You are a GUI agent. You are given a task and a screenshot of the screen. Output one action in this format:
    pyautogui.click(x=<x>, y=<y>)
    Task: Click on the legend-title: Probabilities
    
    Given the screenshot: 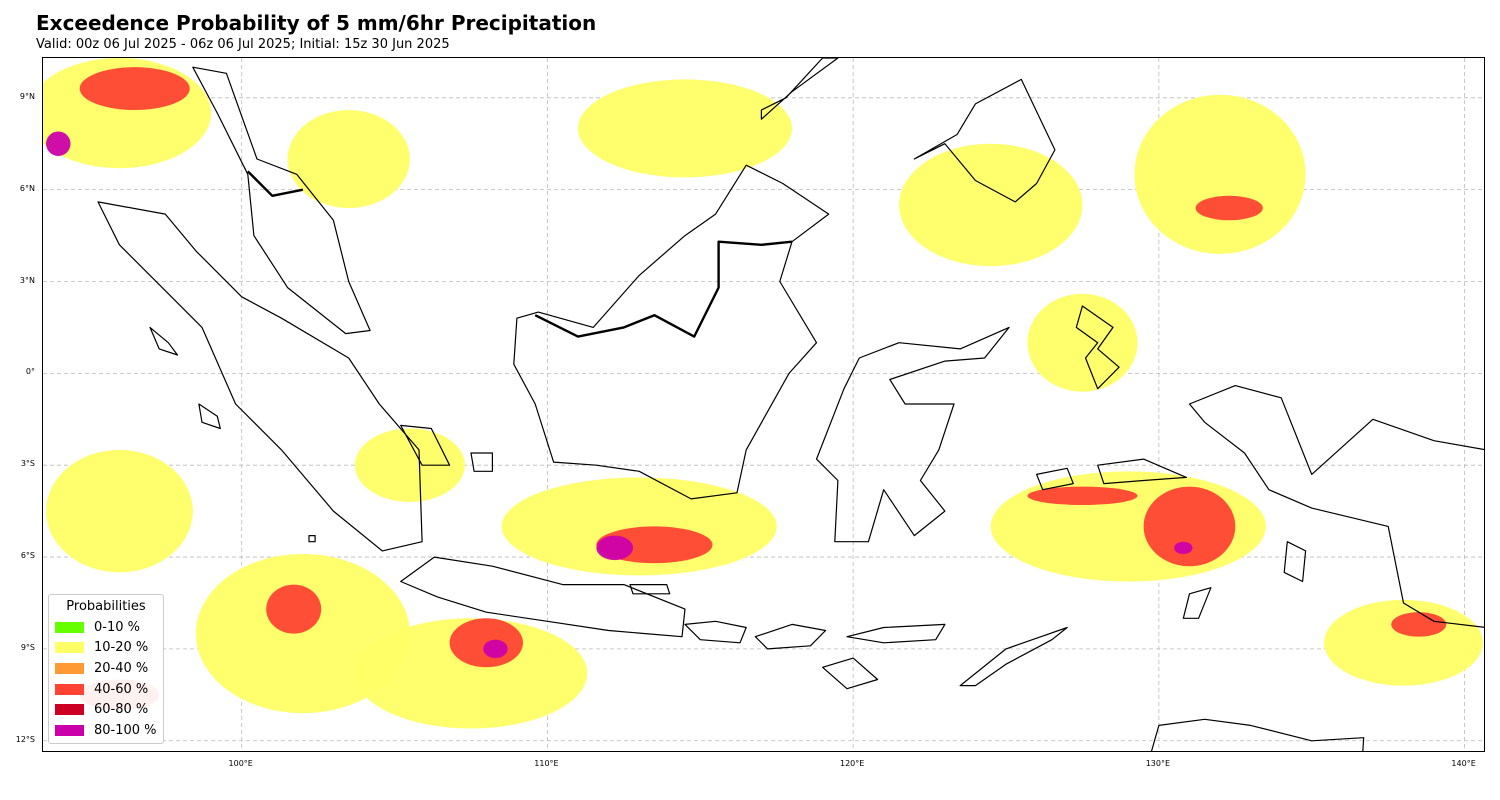 What is the action you would take?
    pyautogui.click(x=106, y=606)
    